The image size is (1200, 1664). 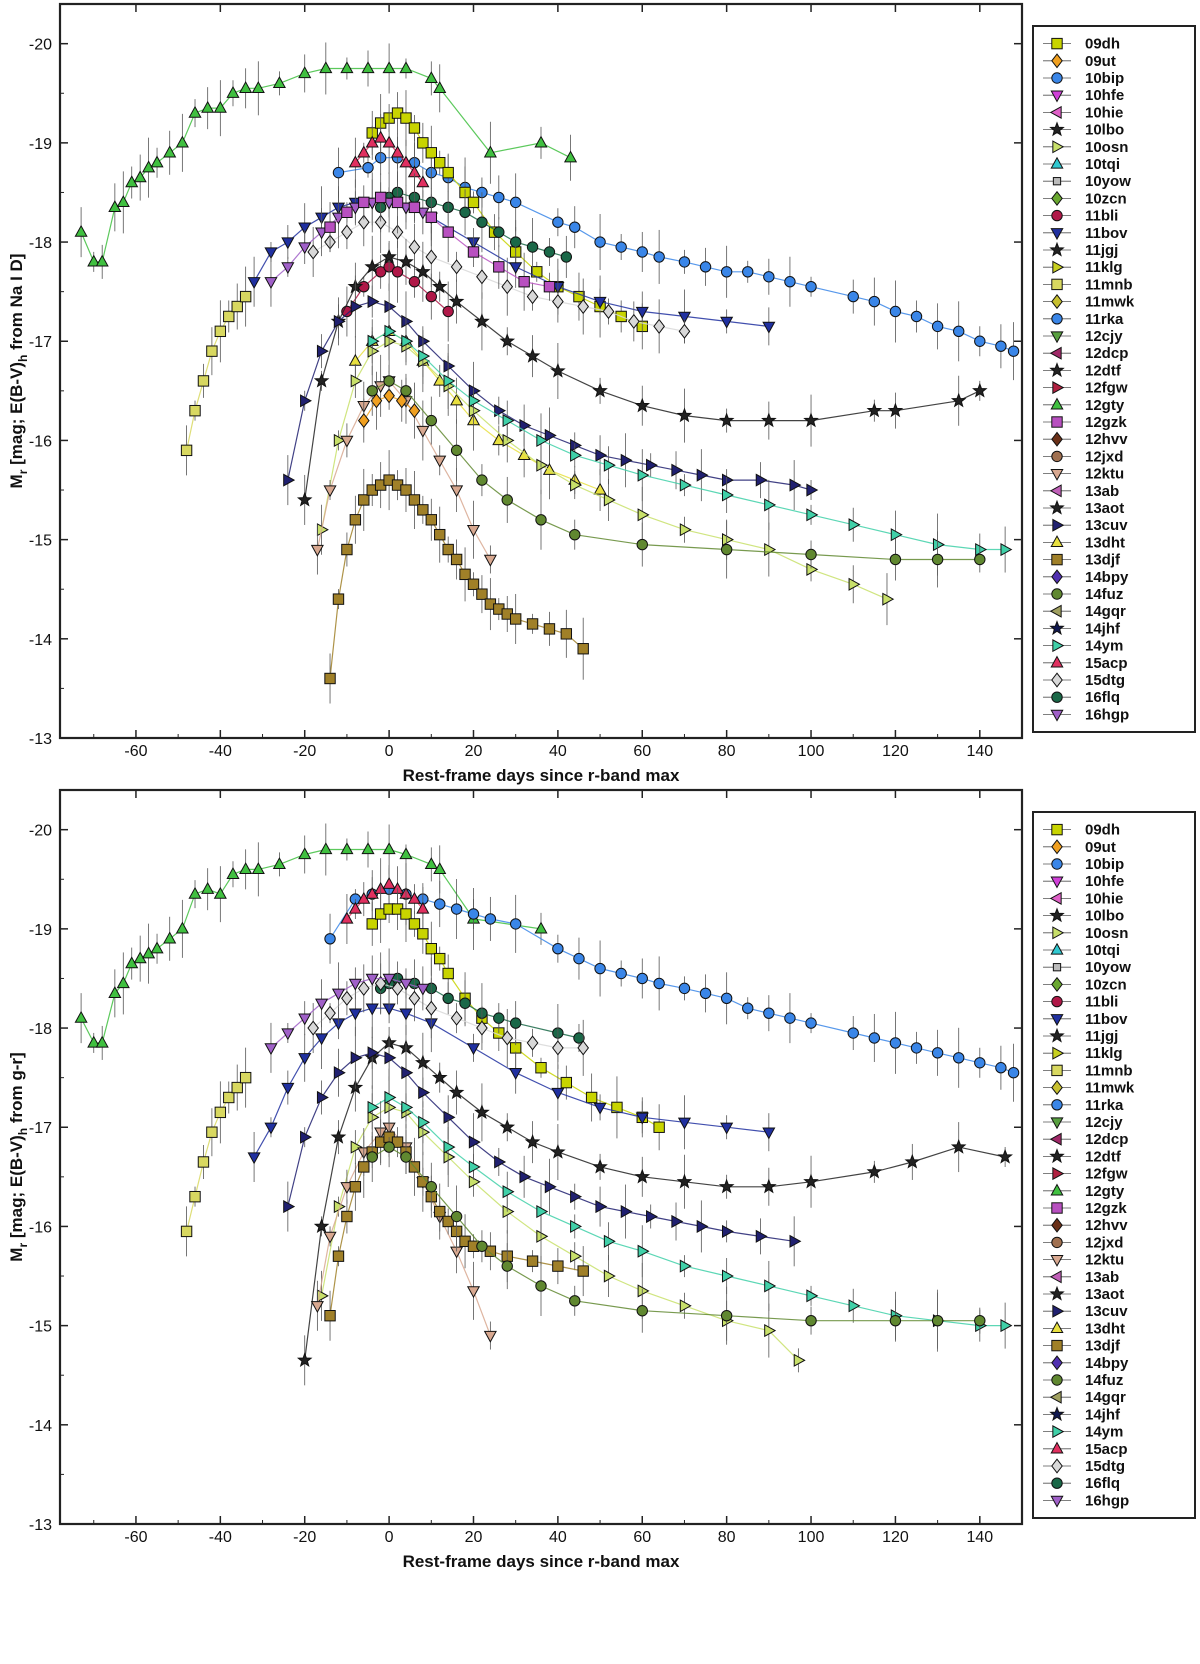 What do you see at coordinates (1102, 950) in the screenshot?
I see `legend-label-10tqi: 10tqi` at bounding box center [1102, 950].